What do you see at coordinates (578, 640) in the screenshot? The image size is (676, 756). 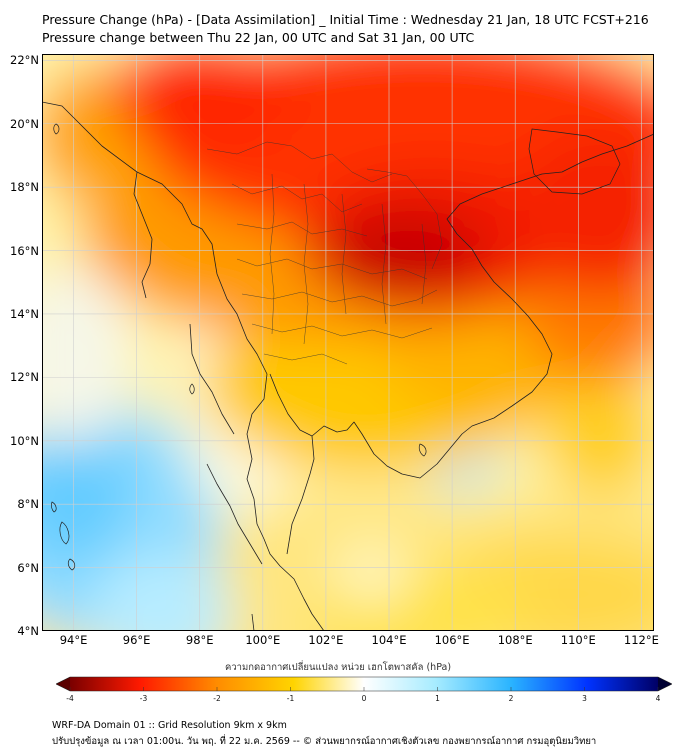 I see `lon-label: 110°E` at bounding box center [578, 640].